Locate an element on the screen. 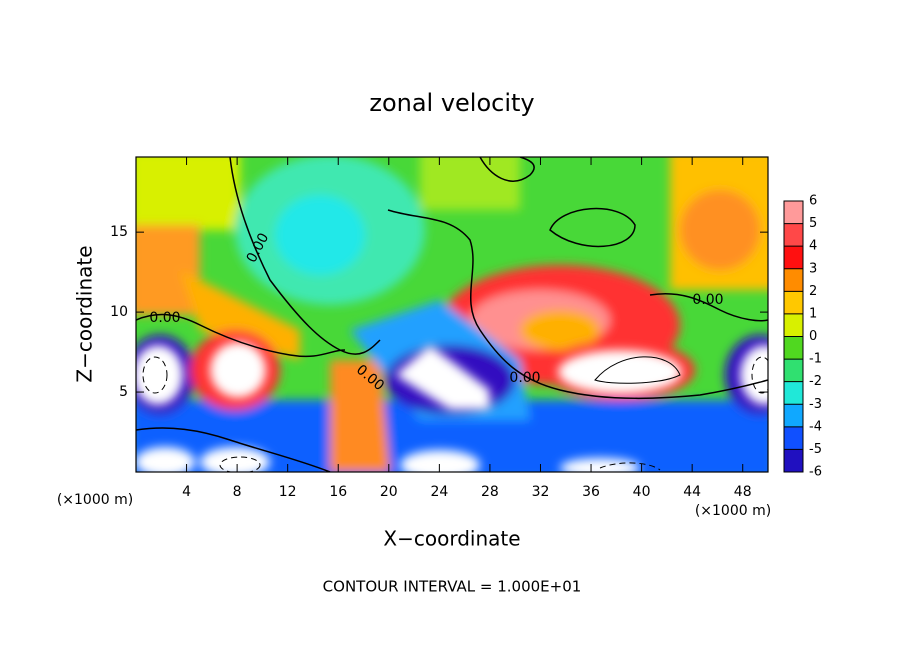 The height and width of the screenshot is (654, 904). x-tick-label: 8 is located at coordinates (237, 492).